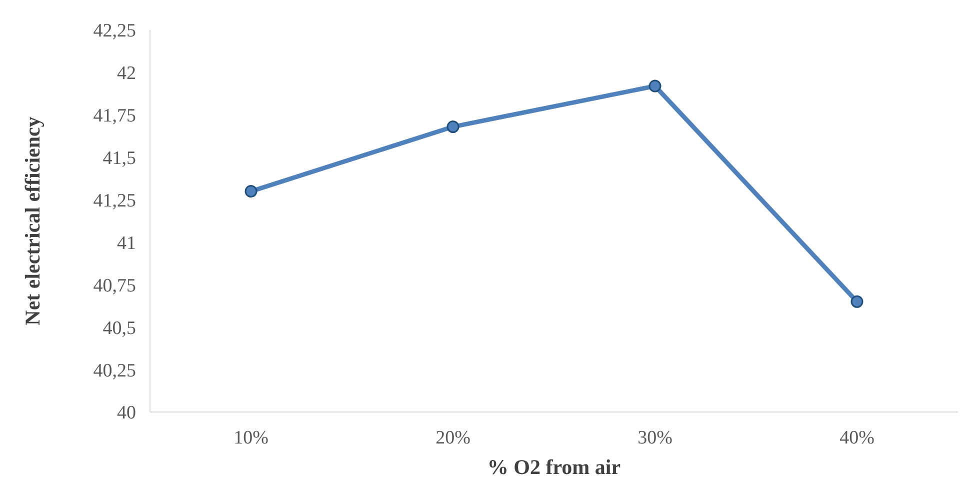 Image resolution: width=974 pixels, height=499 pixels. Describe the element at coordinates (126, 73) in the screenshot. I see `y-tick-label: 42` at that location.